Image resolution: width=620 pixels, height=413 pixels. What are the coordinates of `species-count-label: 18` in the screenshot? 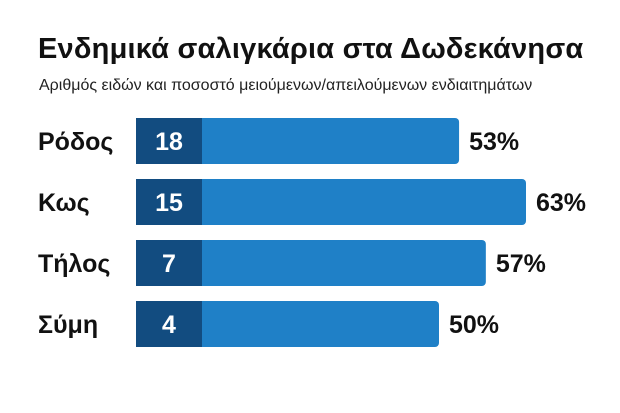 It's located at (169, 142).